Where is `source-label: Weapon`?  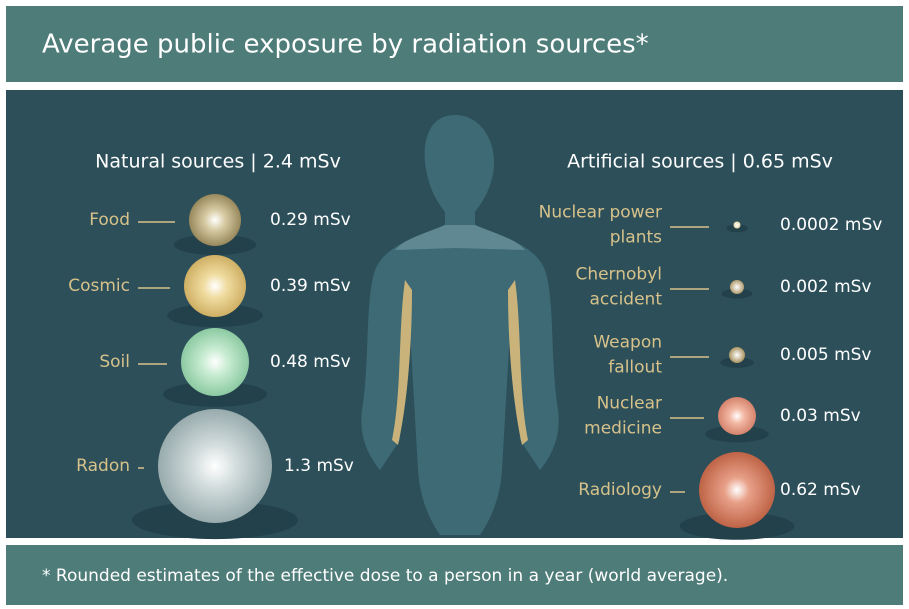
source-label: Weapon is located at coordinates (627, 343).